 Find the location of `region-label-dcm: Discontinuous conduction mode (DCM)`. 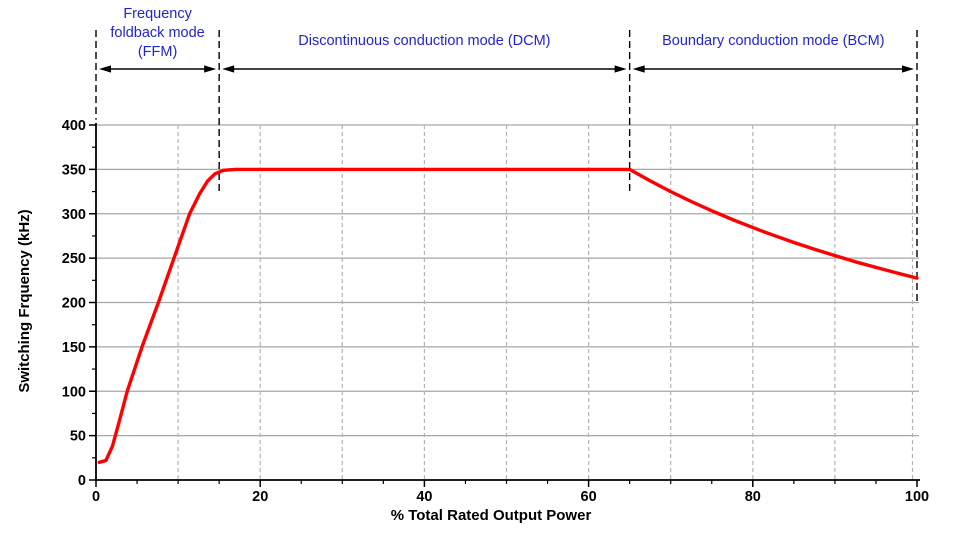

region-label-dcm: Discontinuous conduction mode (DCM) is located at coordinates (424, 41).